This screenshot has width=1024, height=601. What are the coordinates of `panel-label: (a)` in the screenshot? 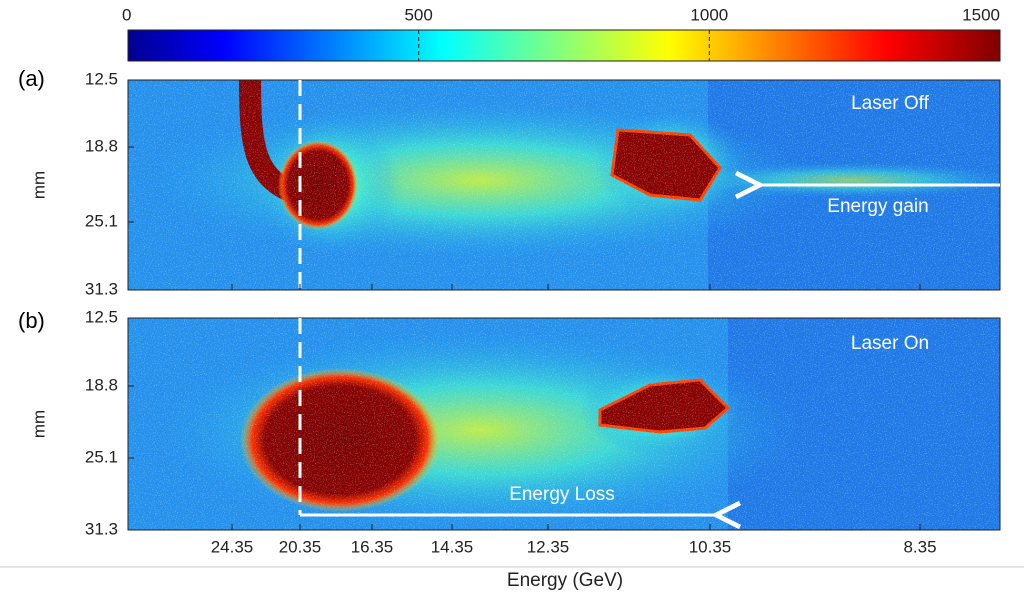 It's located at (31, 78).